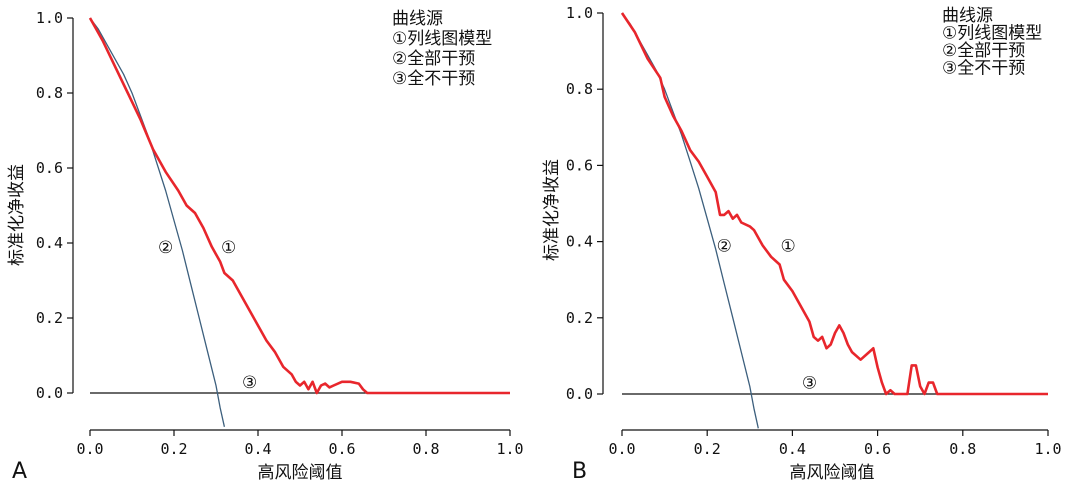 This screenshot has width=1068, height=487. Describe the element at coordinates (49, 168) in the screenshot. I see `panel-a-y-tick-label: 0.6` at that location.